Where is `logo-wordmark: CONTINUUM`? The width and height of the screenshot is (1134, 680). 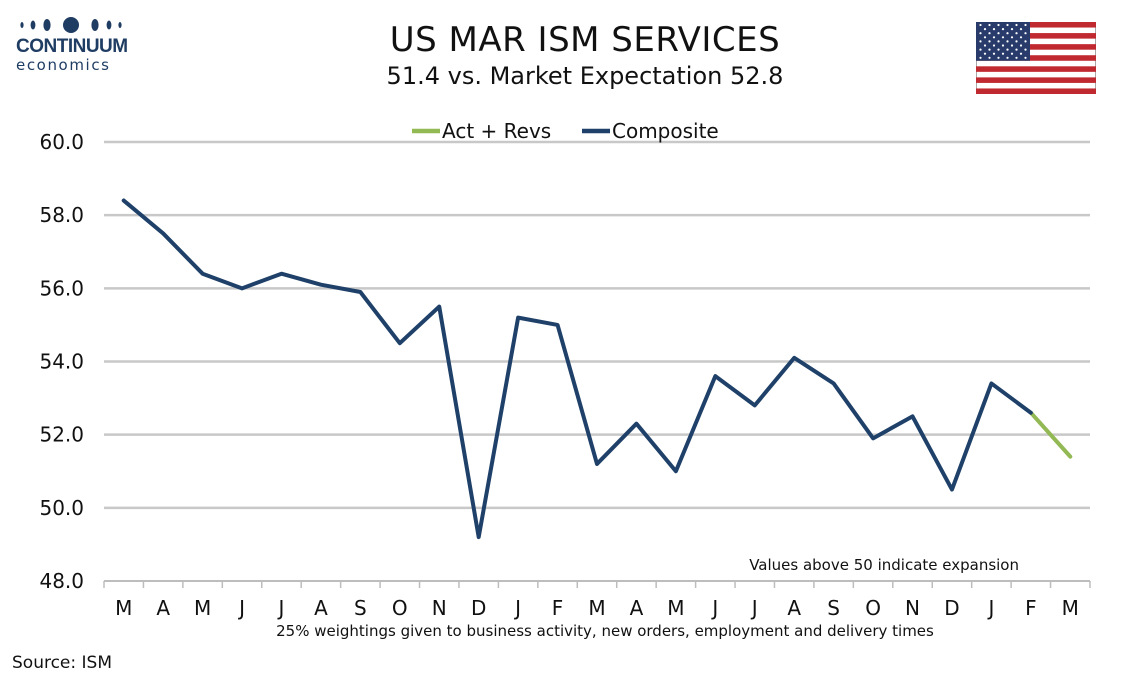
logo-wordmark: CONTINUUM is located at coordinates (72, 46).